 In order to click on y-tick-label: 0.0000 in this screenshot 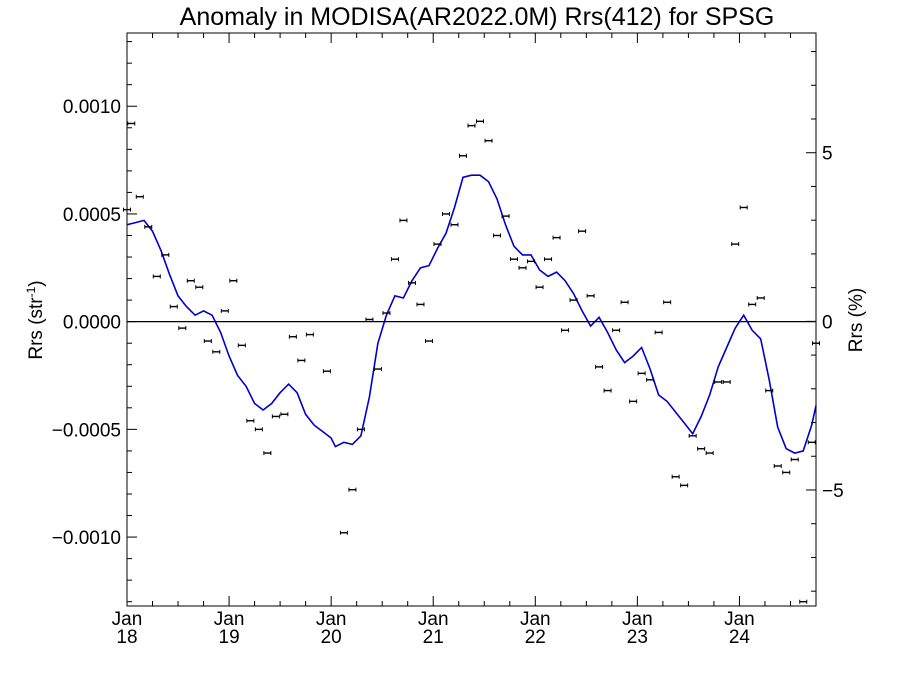, I will do `click(92, 323)`.